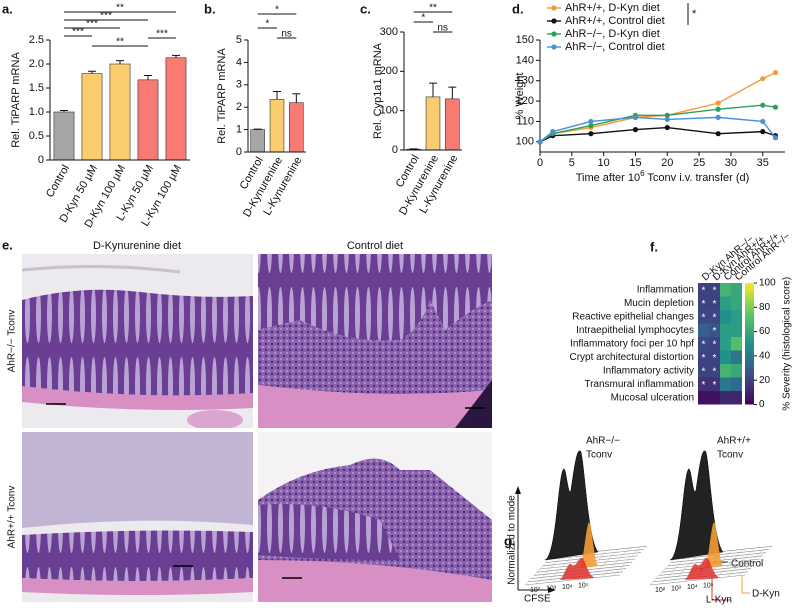 The height and width of the screenshot is (610, 796). I want to click on y-axis-label: % Weight, so click(520, 96).